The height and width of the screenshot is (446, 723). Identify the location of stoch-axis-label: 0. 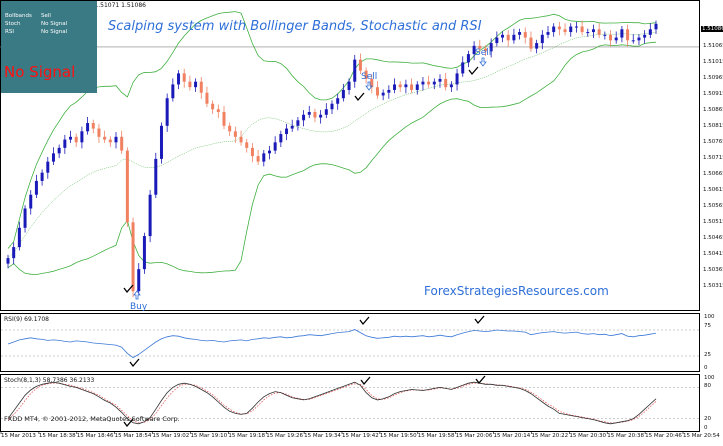
(706, 428).